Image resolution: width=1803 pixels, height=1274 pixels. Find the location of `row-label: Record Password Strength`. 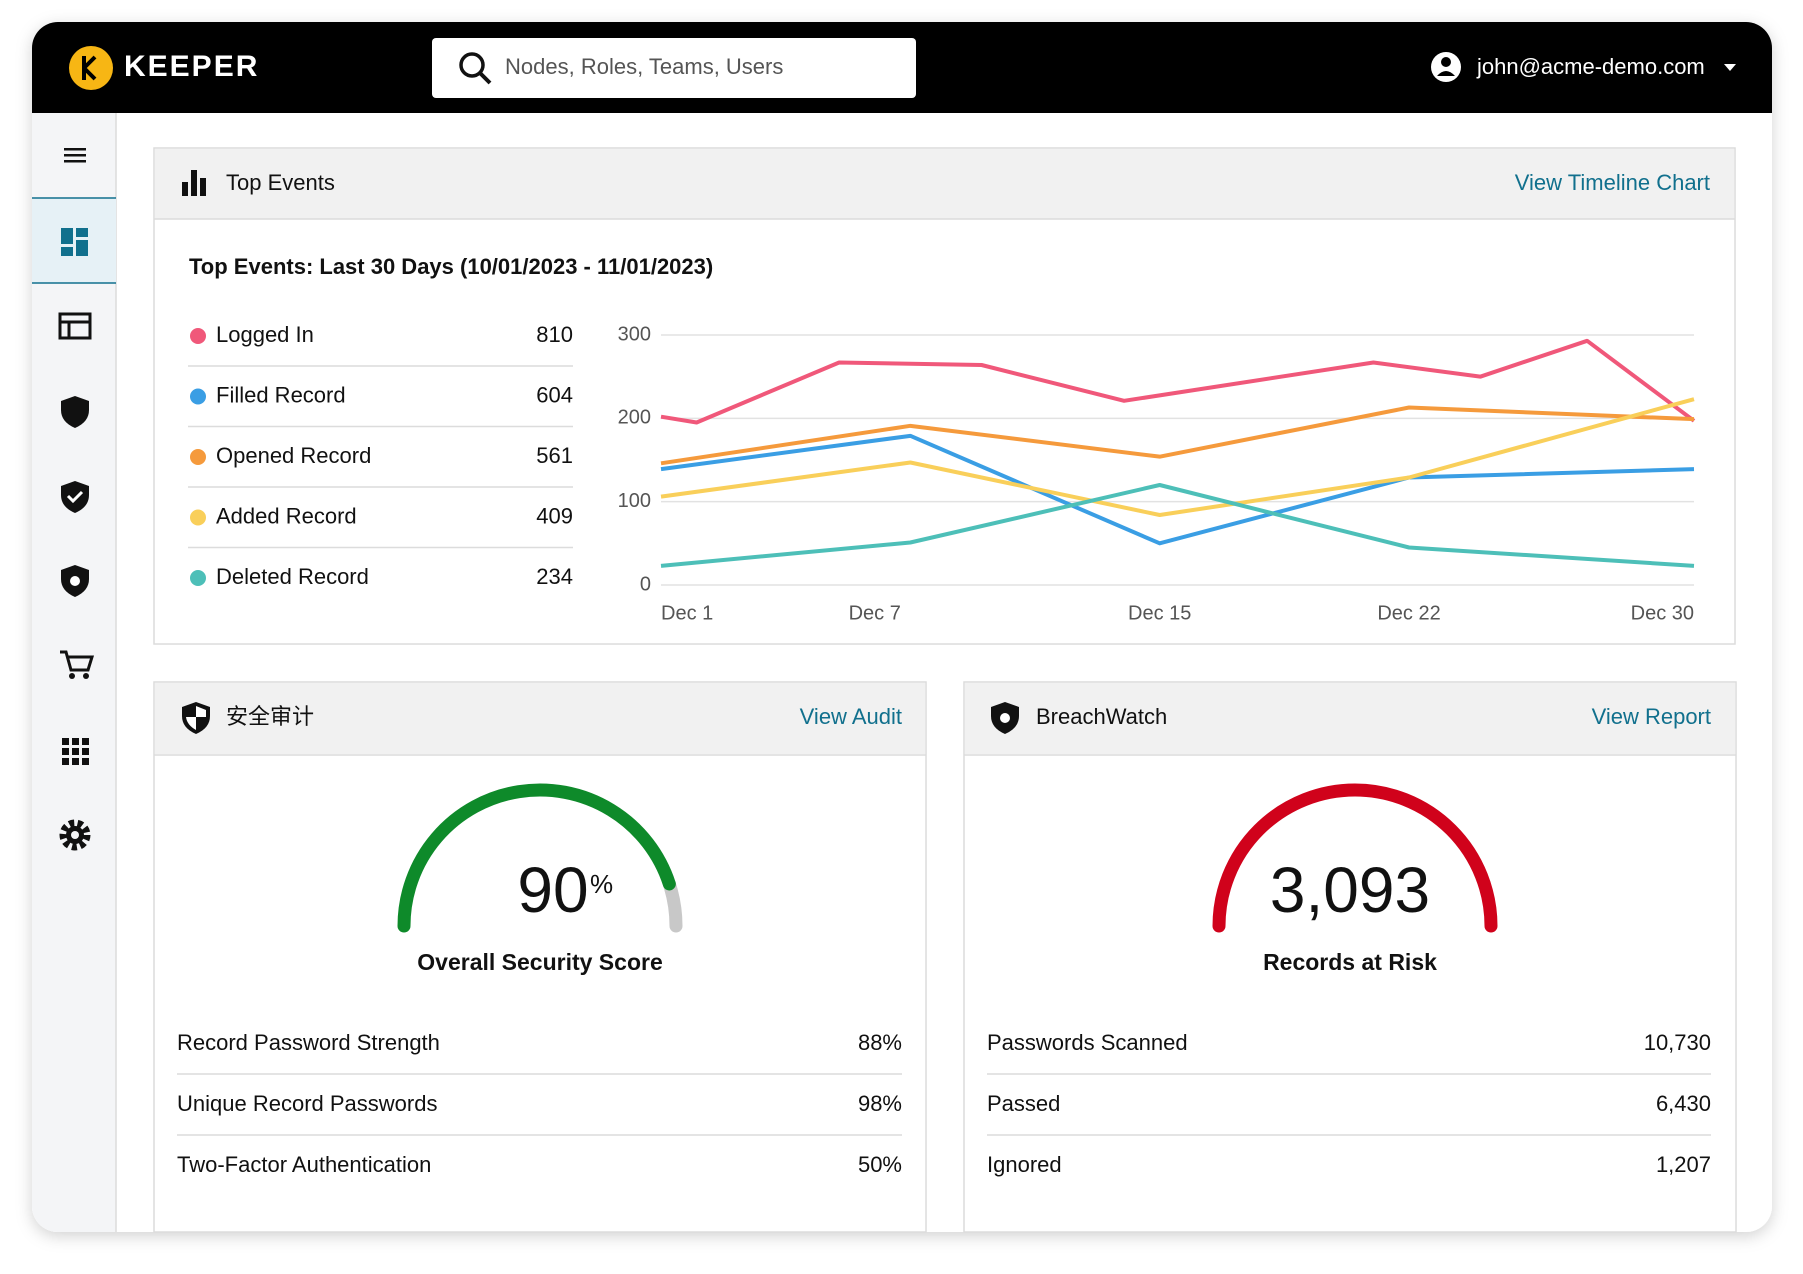

row-label: Record Password Strength is located at coordinates (308, 1042).